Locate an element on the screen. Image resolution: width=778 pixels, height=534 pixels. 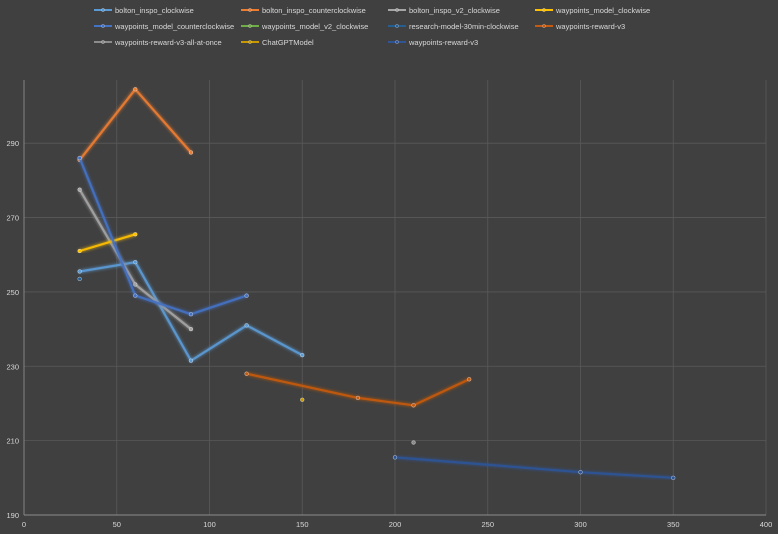
legend-item: bolton_inspo_v2_clockwise is located at coordinates (444, 10).